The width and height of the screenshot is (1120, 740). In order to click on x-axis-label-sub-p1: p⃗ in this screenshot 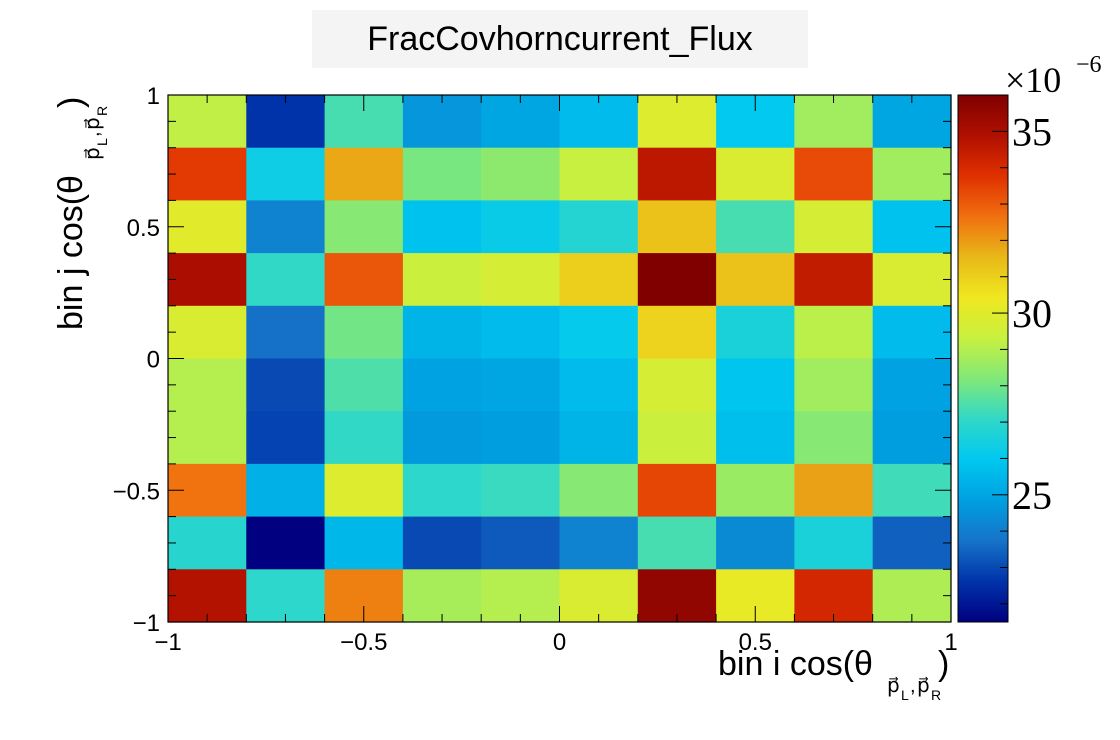, I will do `click(893, 686)`.